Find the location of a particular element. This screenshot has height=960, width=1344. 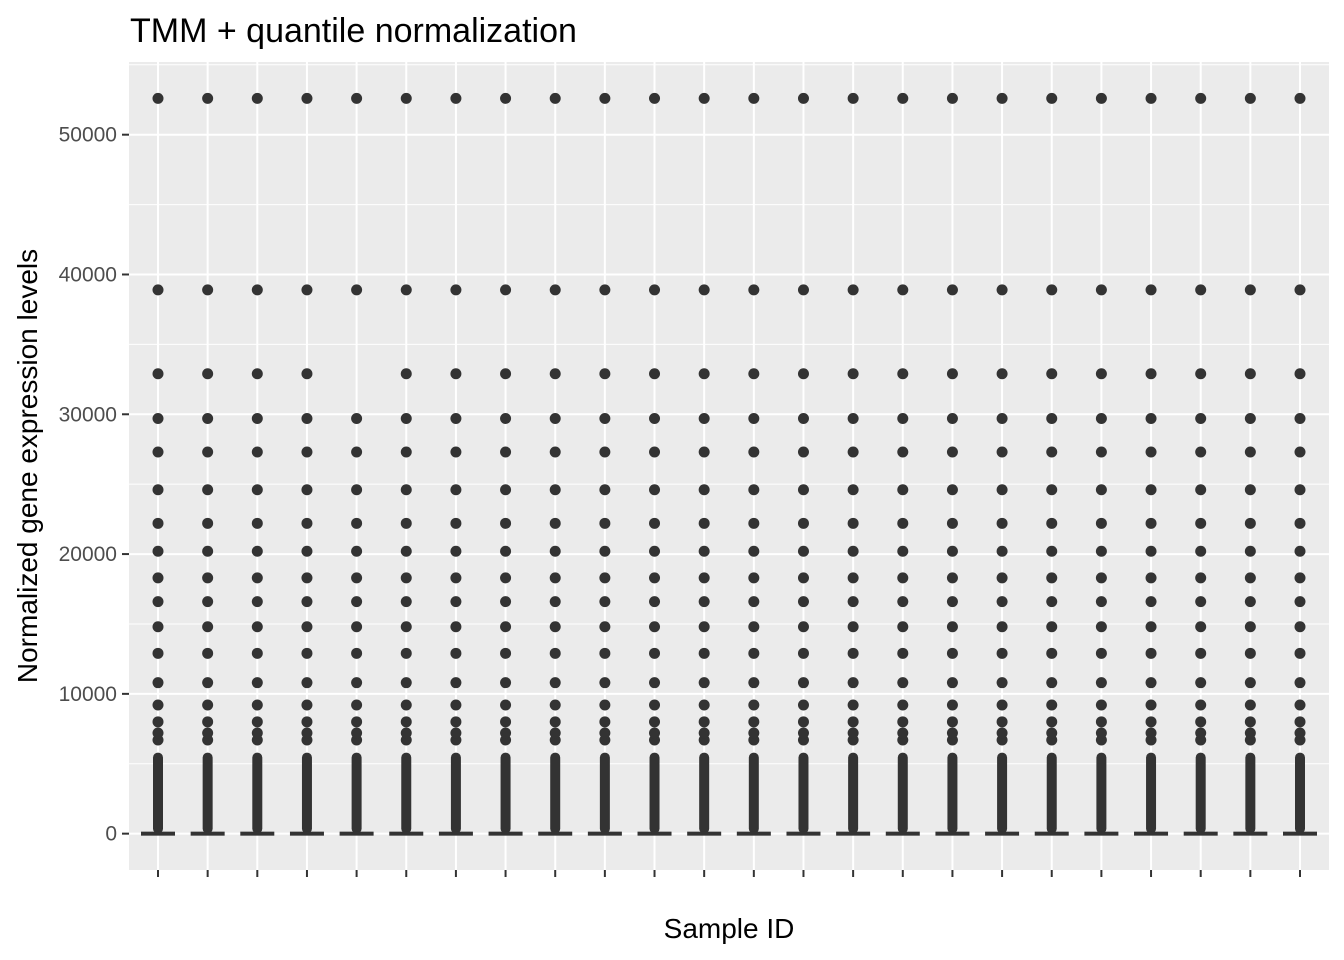

chart-title: TMM + quantile normalization is located at coordinates (353, 31).